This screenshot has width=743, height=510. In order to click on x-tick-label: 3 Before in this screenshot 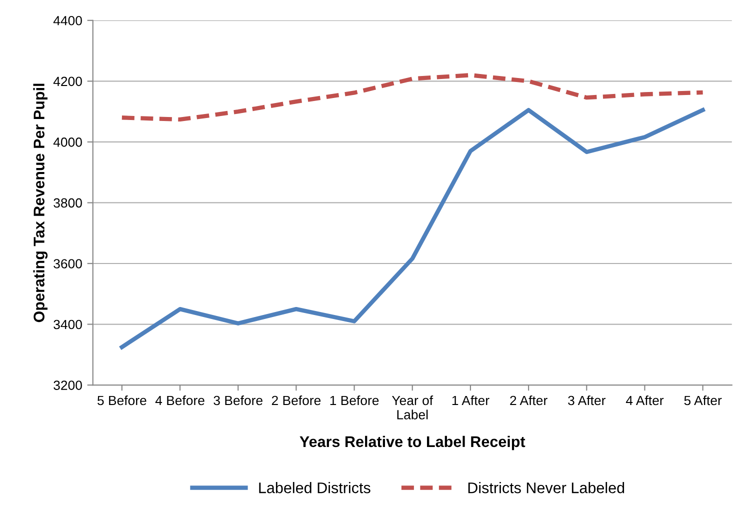, I will do `click(238, 400)`.